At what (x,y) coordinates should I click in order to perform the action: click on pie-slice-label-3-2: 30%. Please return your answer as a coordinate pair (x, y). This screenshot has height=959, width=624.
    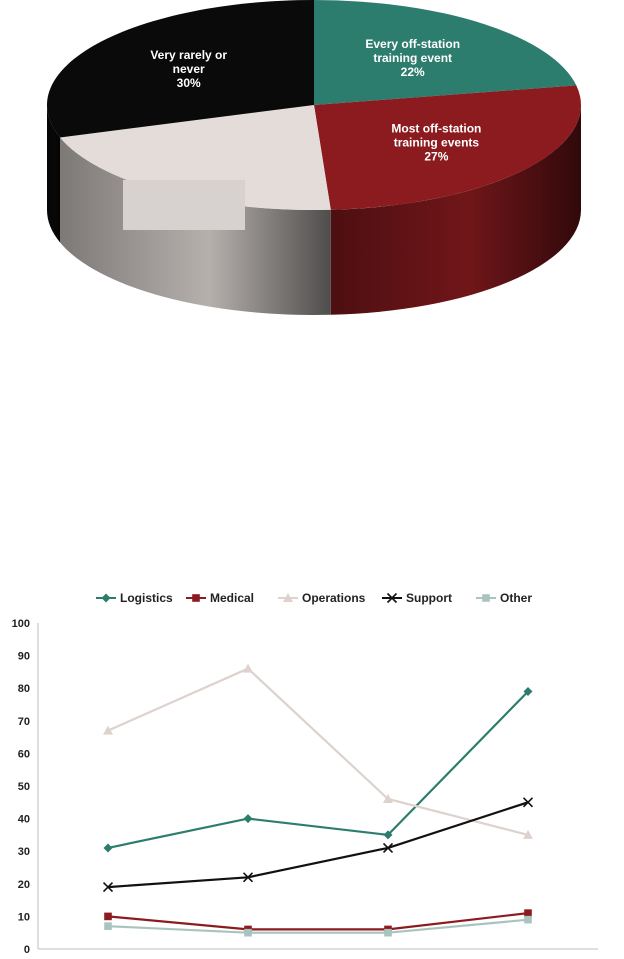
    Looking at the image, I should click on (189, 83).